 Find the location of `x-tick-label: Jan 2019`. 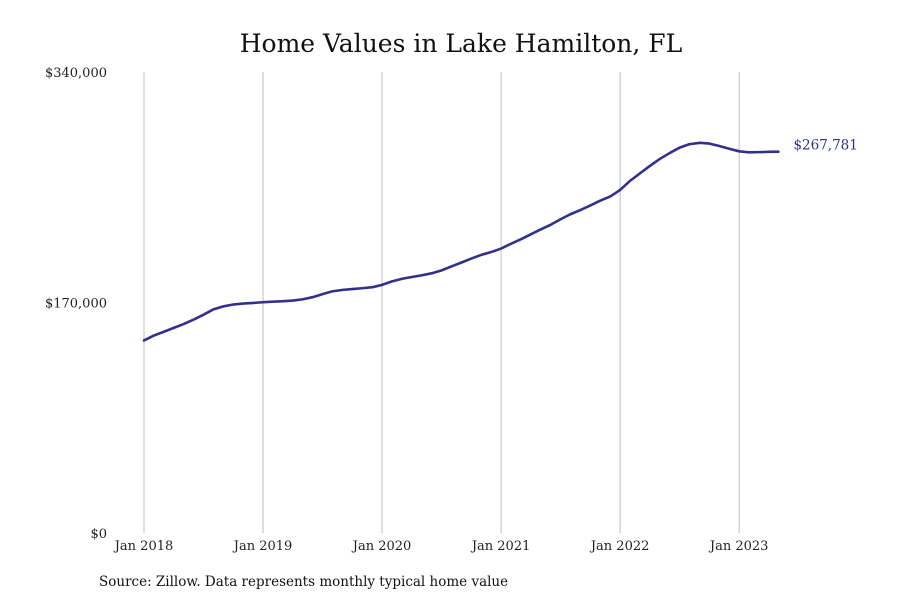

x-tick-label: Jan 2019 is located at coordinates (262, 546).